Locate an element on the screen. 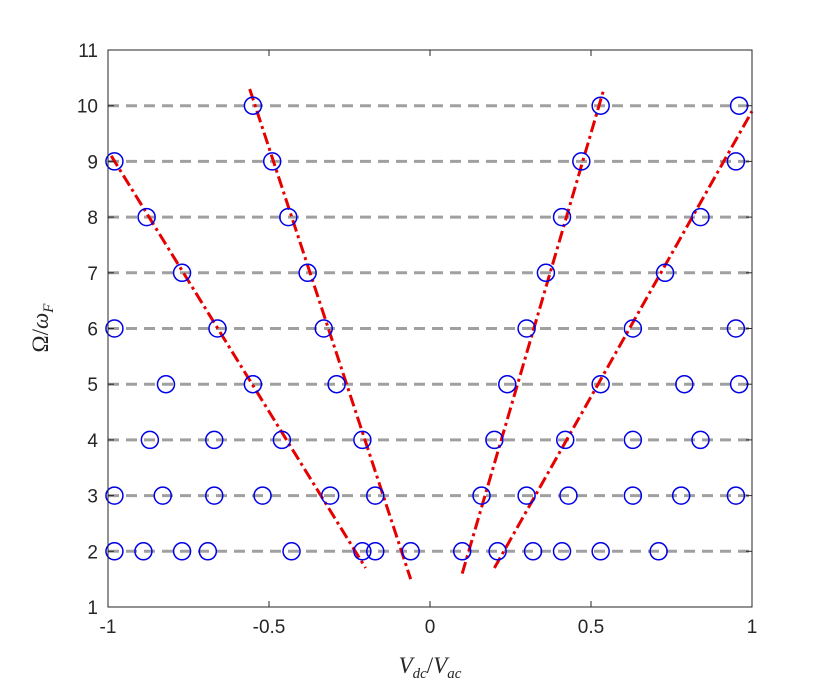  y-tick-label: 11 is located at coordinates (88, 51).